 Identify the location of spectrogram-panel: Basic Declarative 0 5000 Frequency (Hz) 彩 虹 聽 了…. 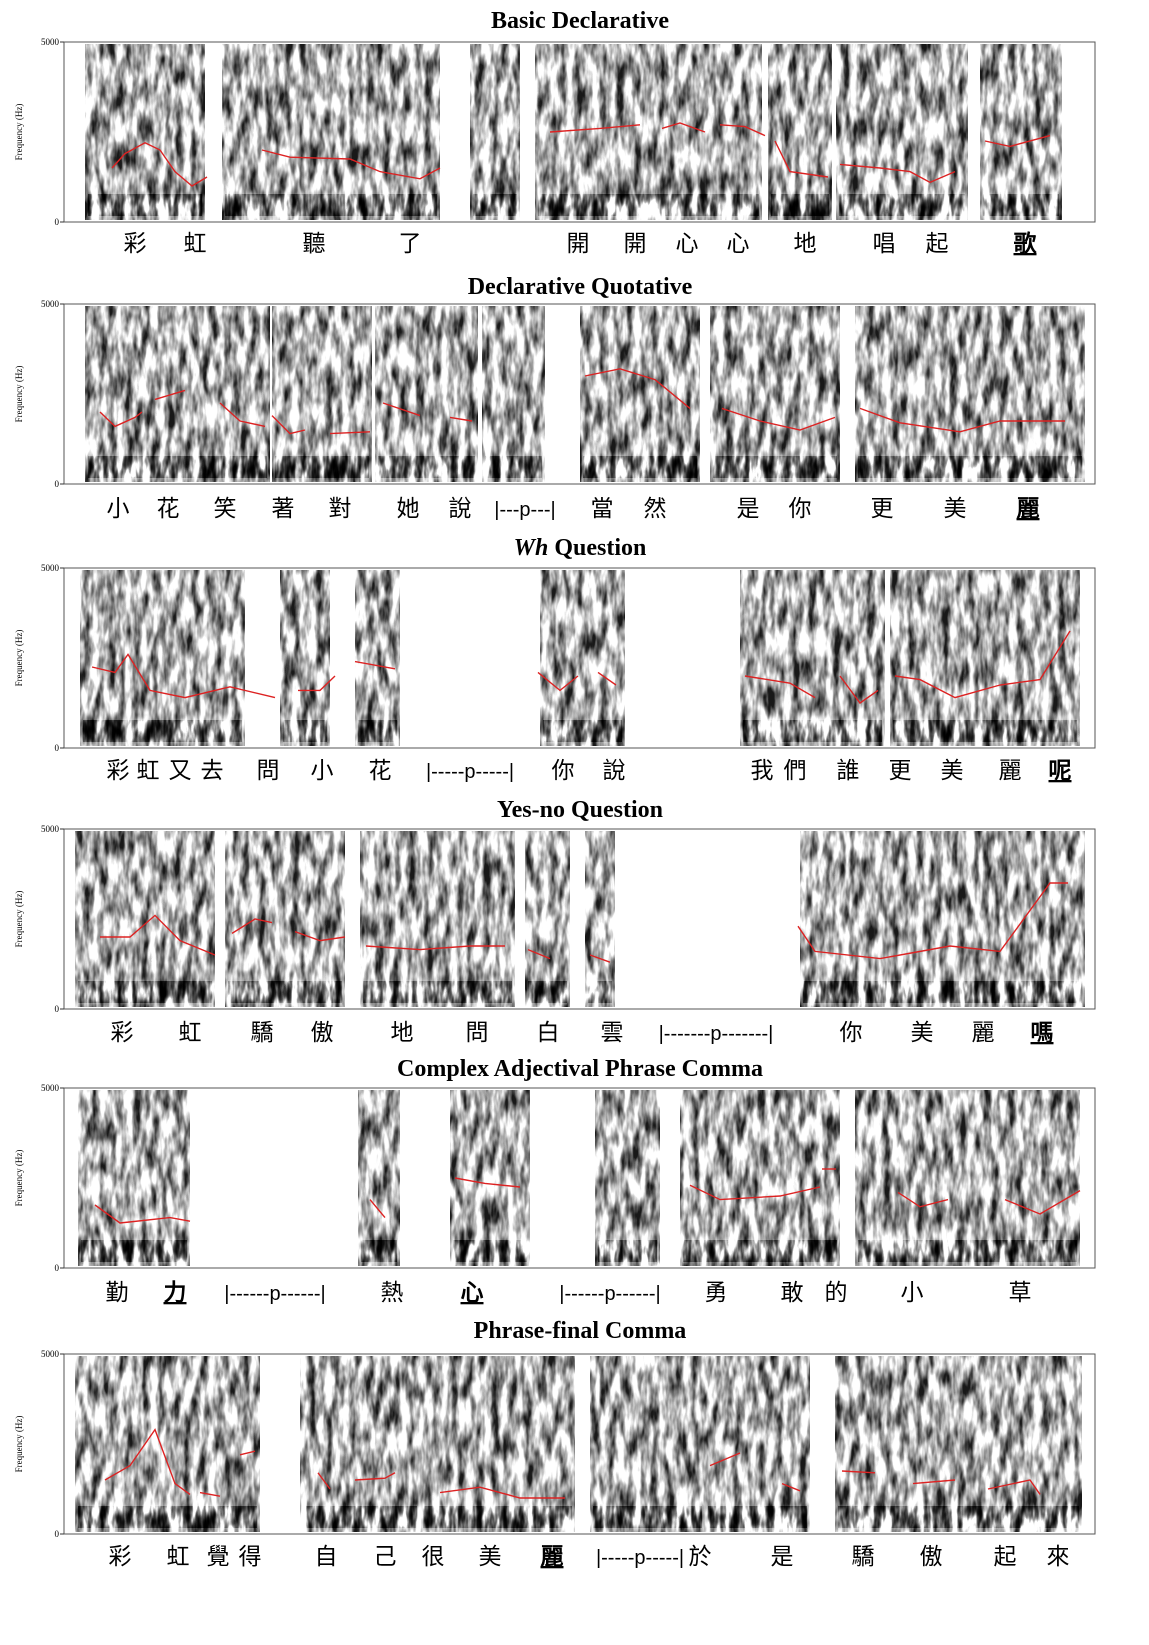
(555, 132).